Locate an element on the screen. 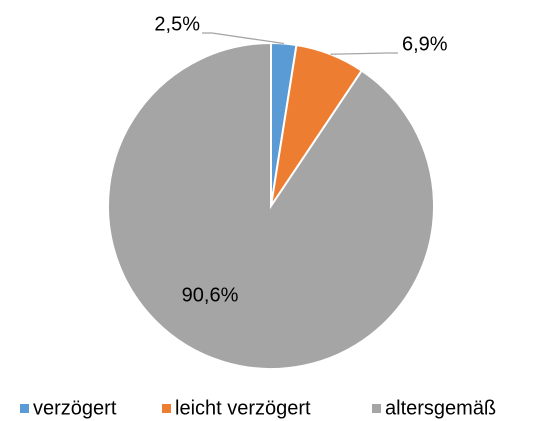  data-label: 6,9% is located at coordinates (425, 44).